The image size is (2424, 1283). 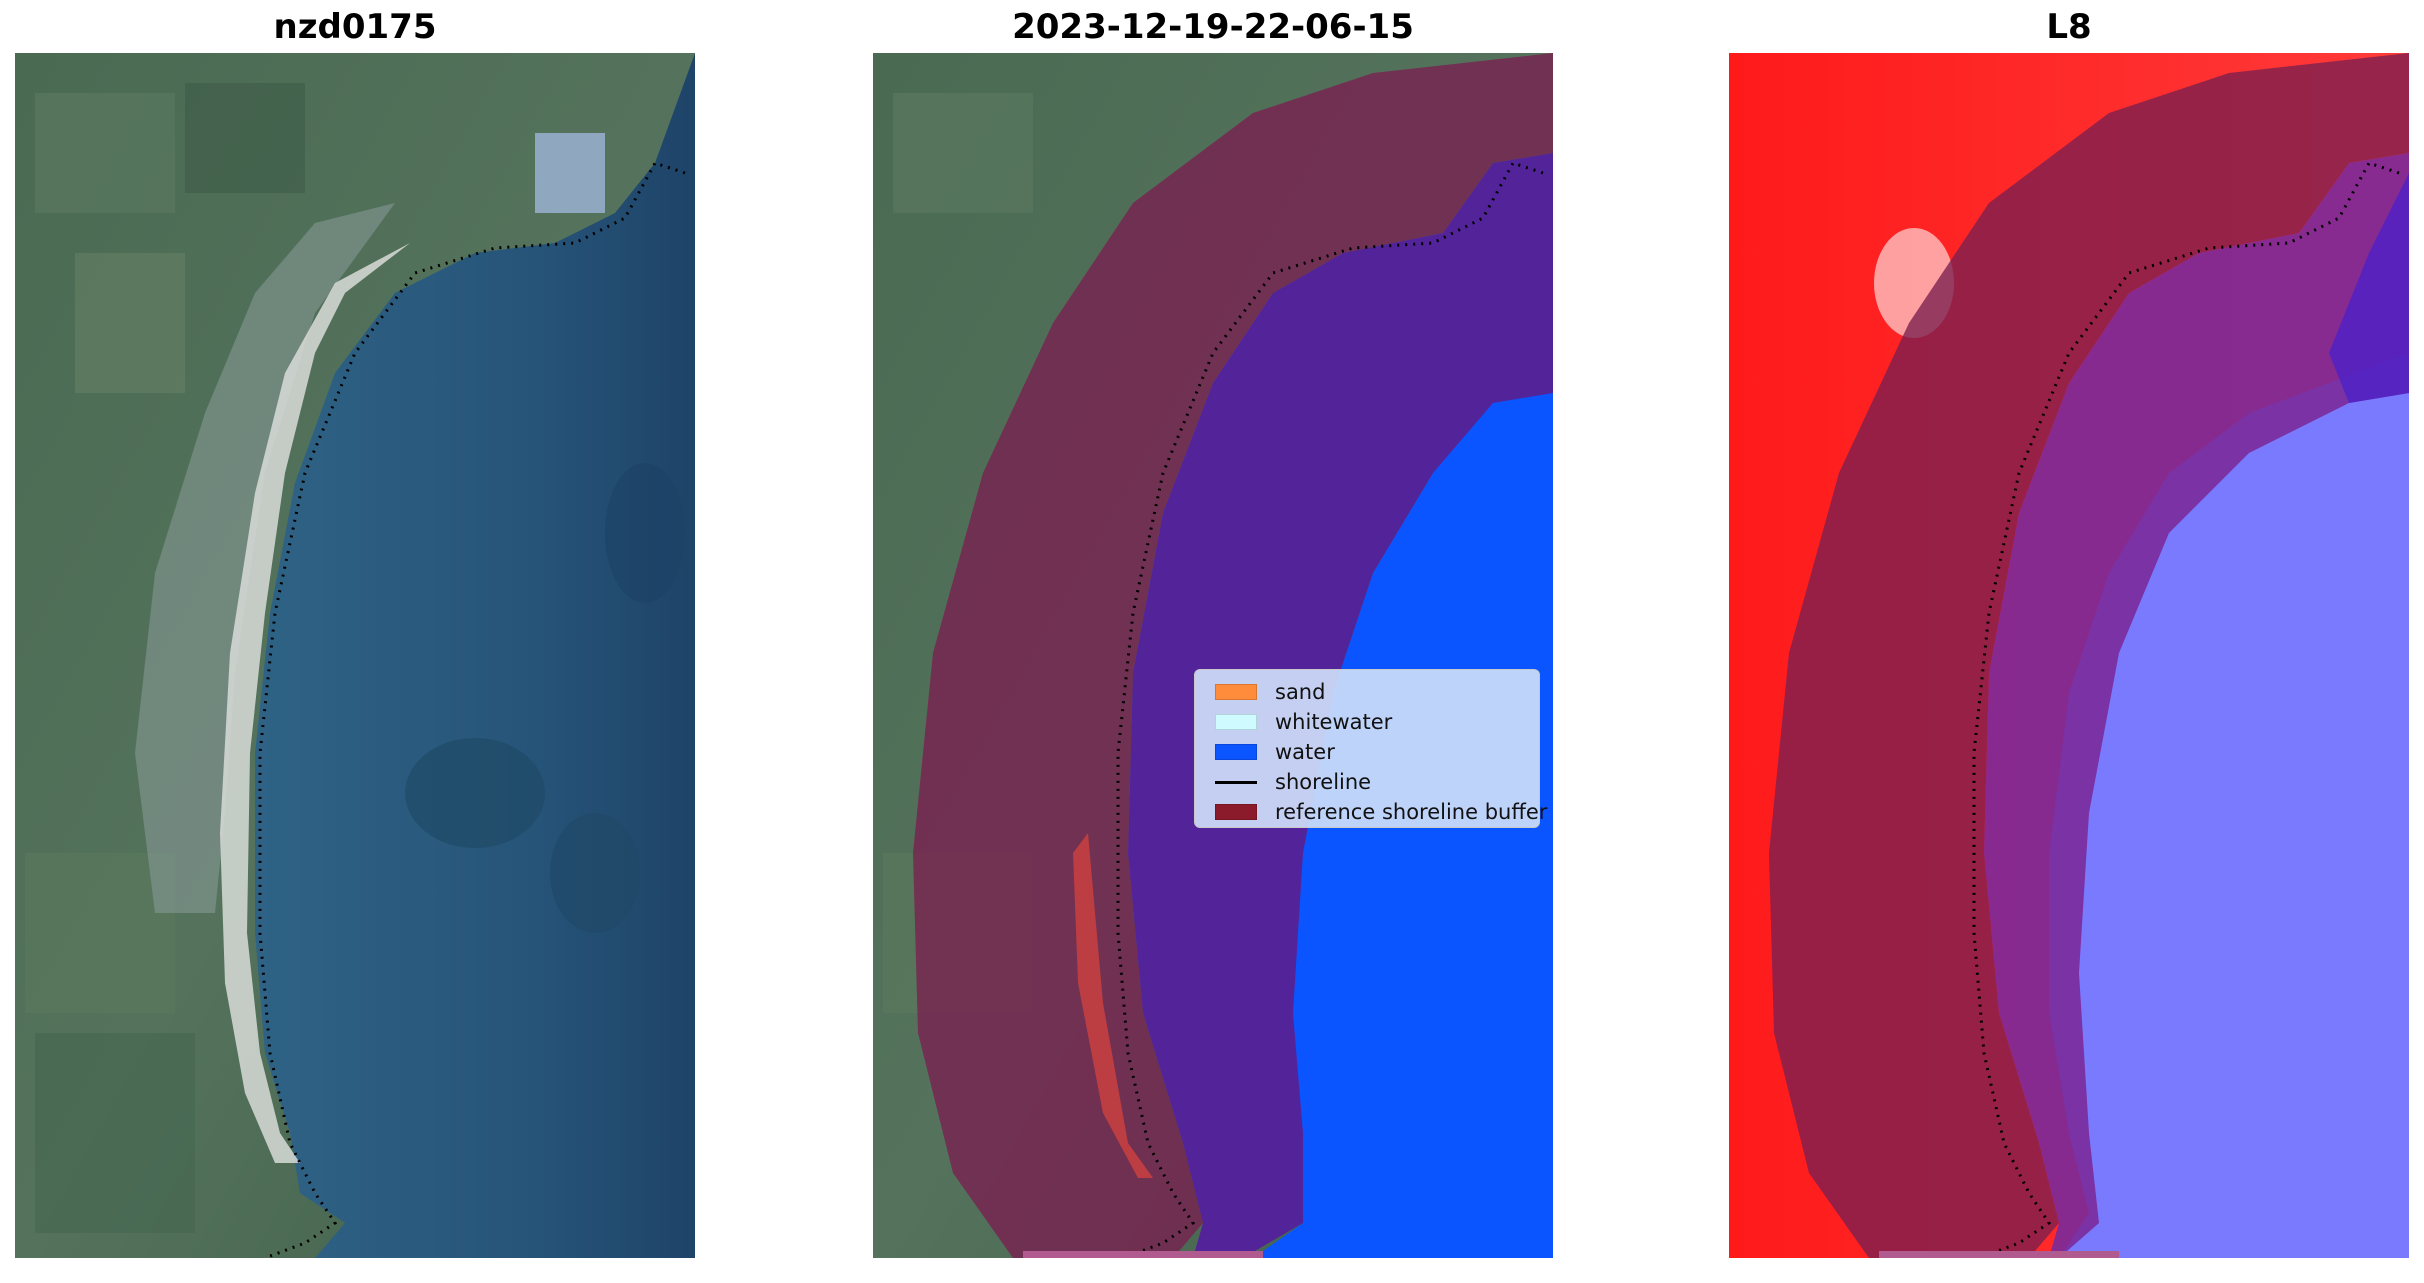 What do you see at coordinates (2069, 27) in the screenshot?
I see `panel-title: L8` at bounding box center [2069, 27].